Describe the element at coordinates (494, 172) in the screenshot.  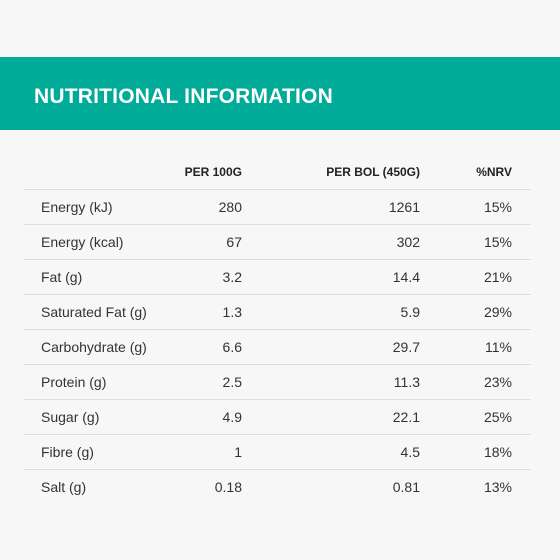
I see `column-header-nrv: %NRV` at that location.